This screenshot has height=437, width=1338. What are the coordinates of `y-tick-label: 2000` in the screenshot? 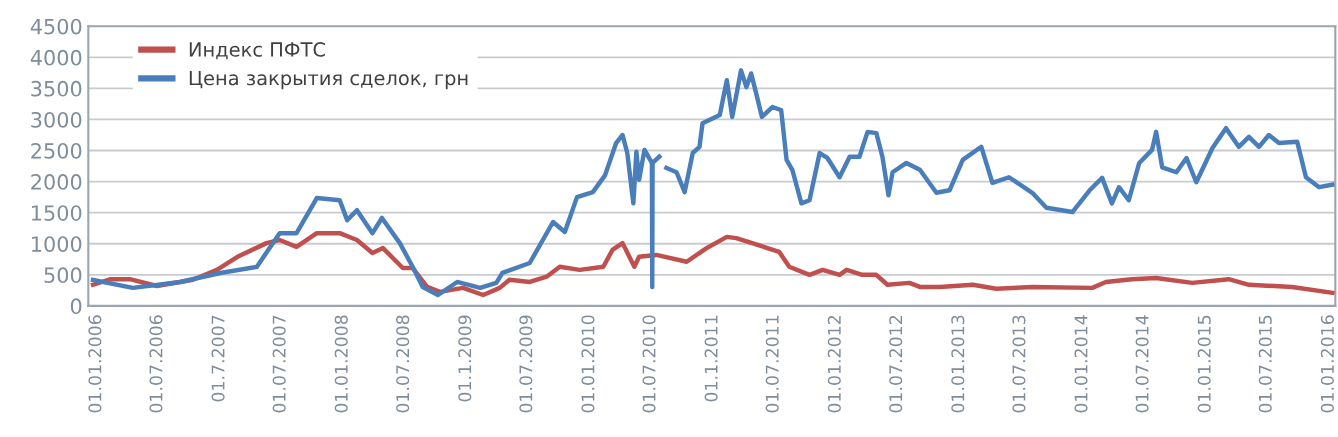 It's located at (56, 182).